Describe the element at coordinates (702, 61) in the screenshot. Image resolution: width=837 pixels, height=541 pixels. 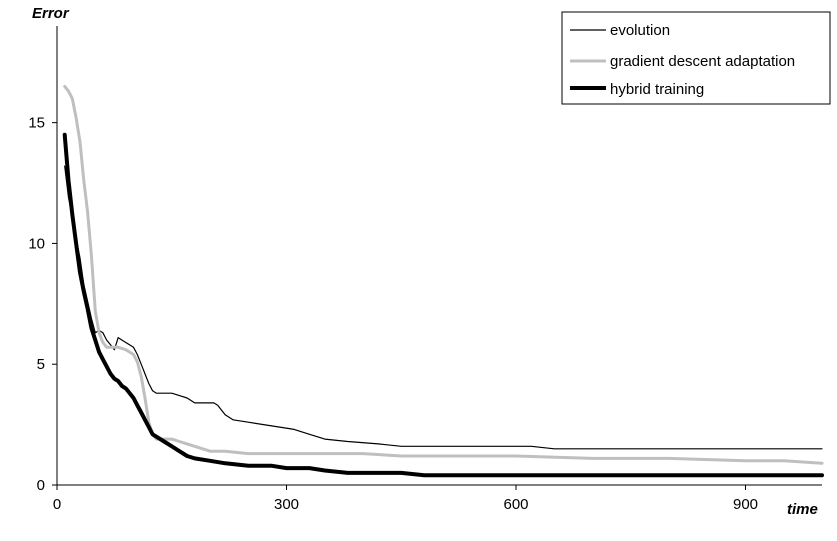
I see `legend-label-gradient-descent: gradient descent adaptation` at that location.